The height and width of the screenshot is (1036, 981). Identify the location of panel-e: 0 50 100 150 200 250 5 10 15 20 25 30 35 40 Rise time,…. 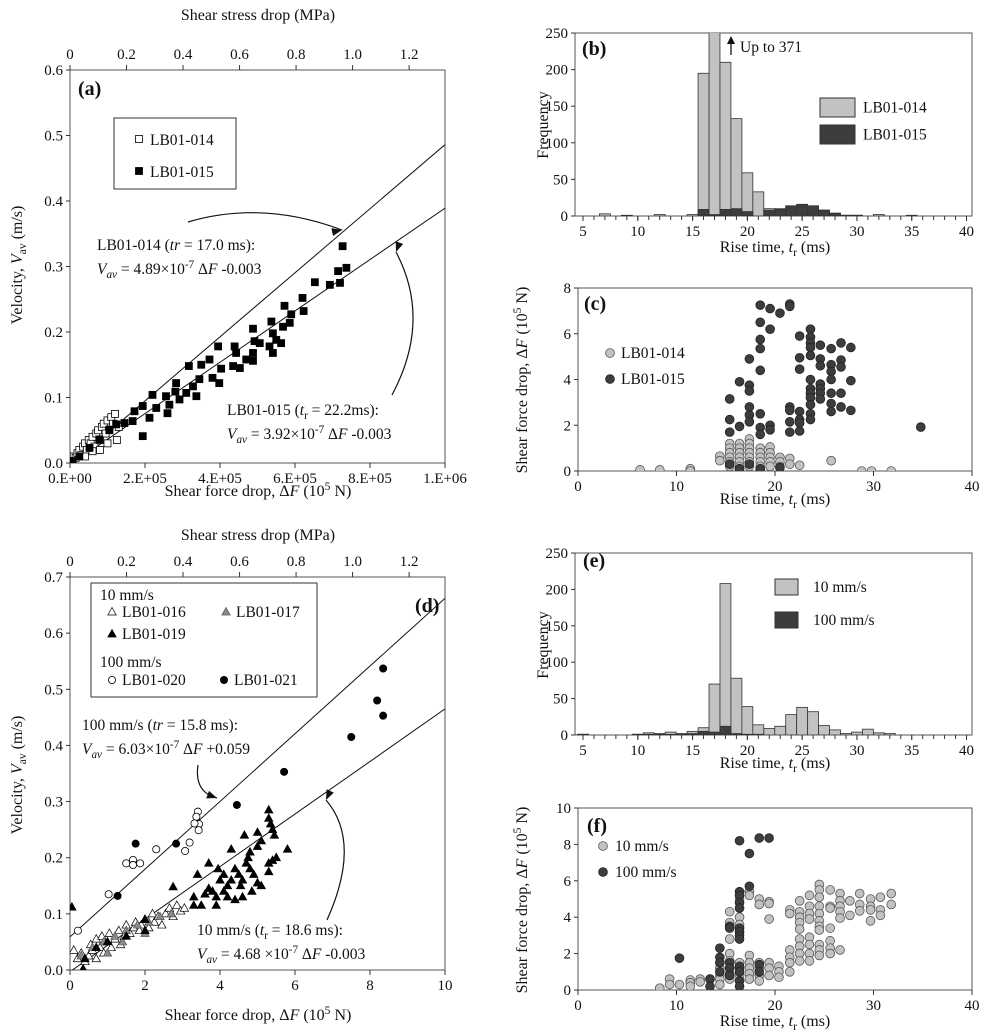
(754, 660).